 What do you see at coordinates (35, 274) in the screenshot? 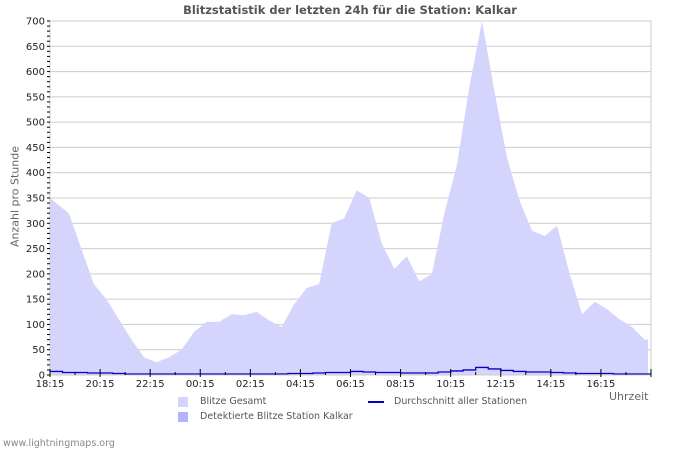
I see `y-tick-label: 200` at bounding box center [35, 274].